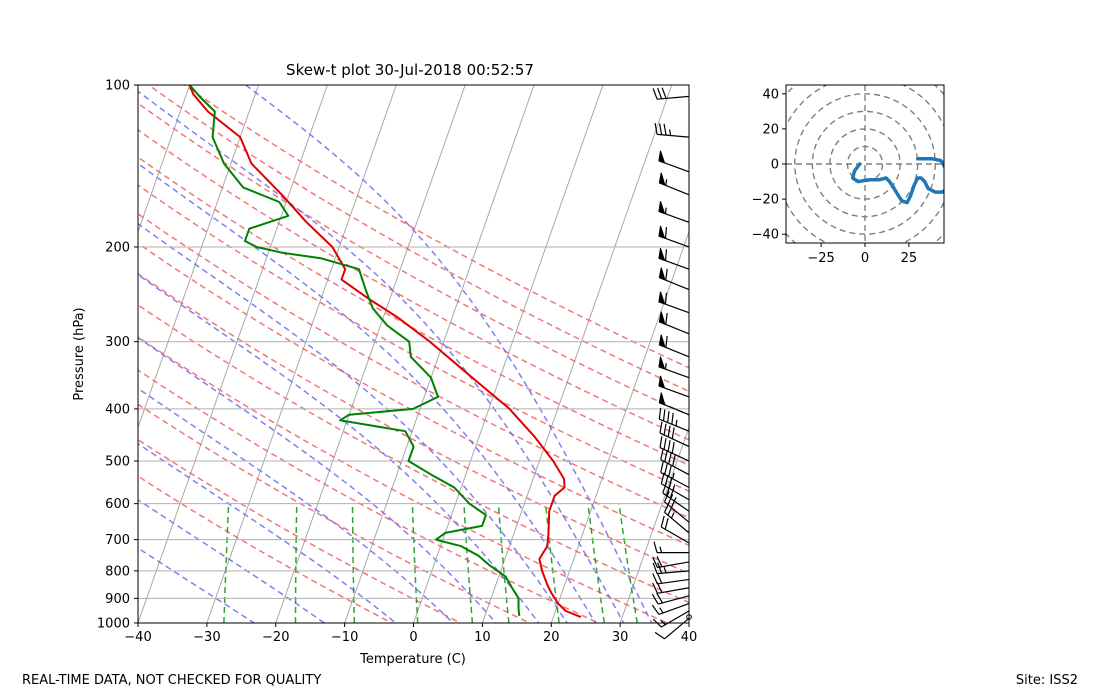  Describe the element at coordinates (113, 624) in the screenshot. I see `y-tick-label: 1000` at that location.